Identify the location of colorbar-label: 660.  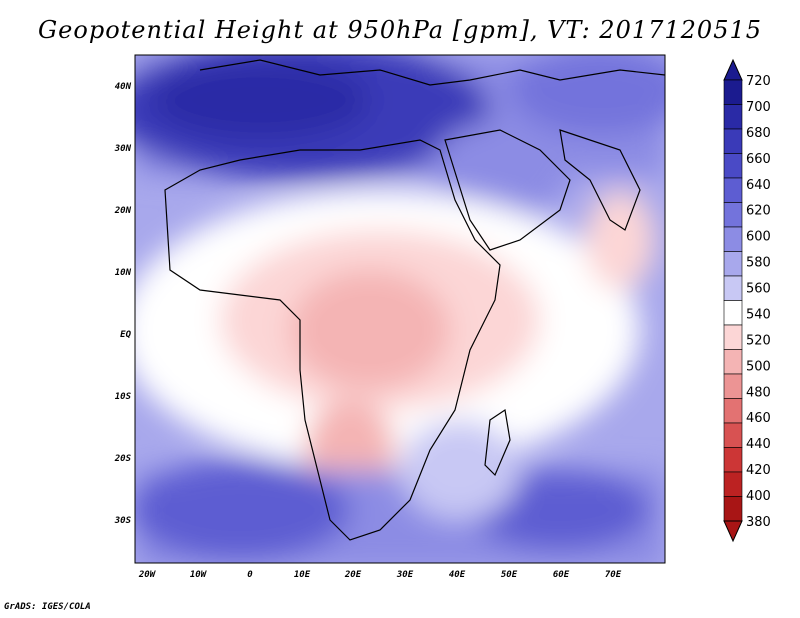
(758, 159).